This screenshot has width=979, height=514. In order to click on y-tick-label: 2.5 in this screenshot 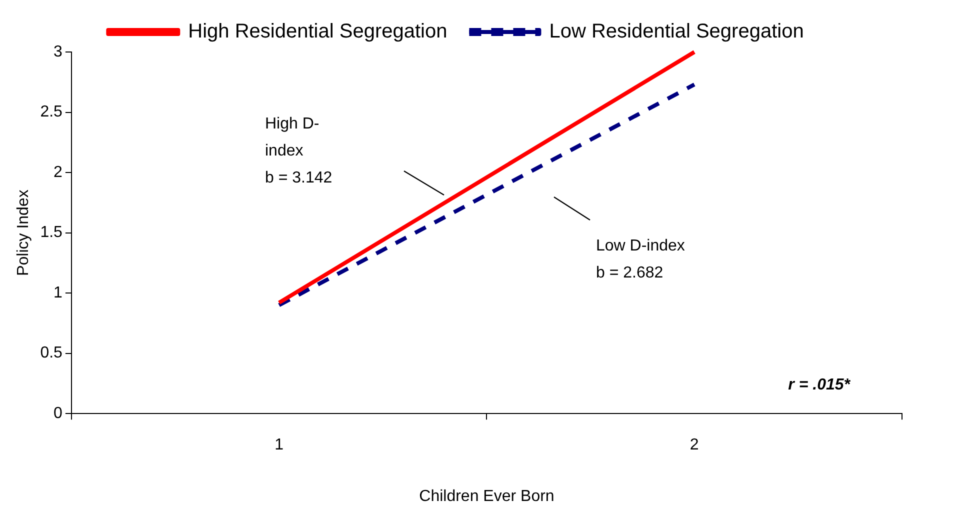, I will do `click(51, 112)`.